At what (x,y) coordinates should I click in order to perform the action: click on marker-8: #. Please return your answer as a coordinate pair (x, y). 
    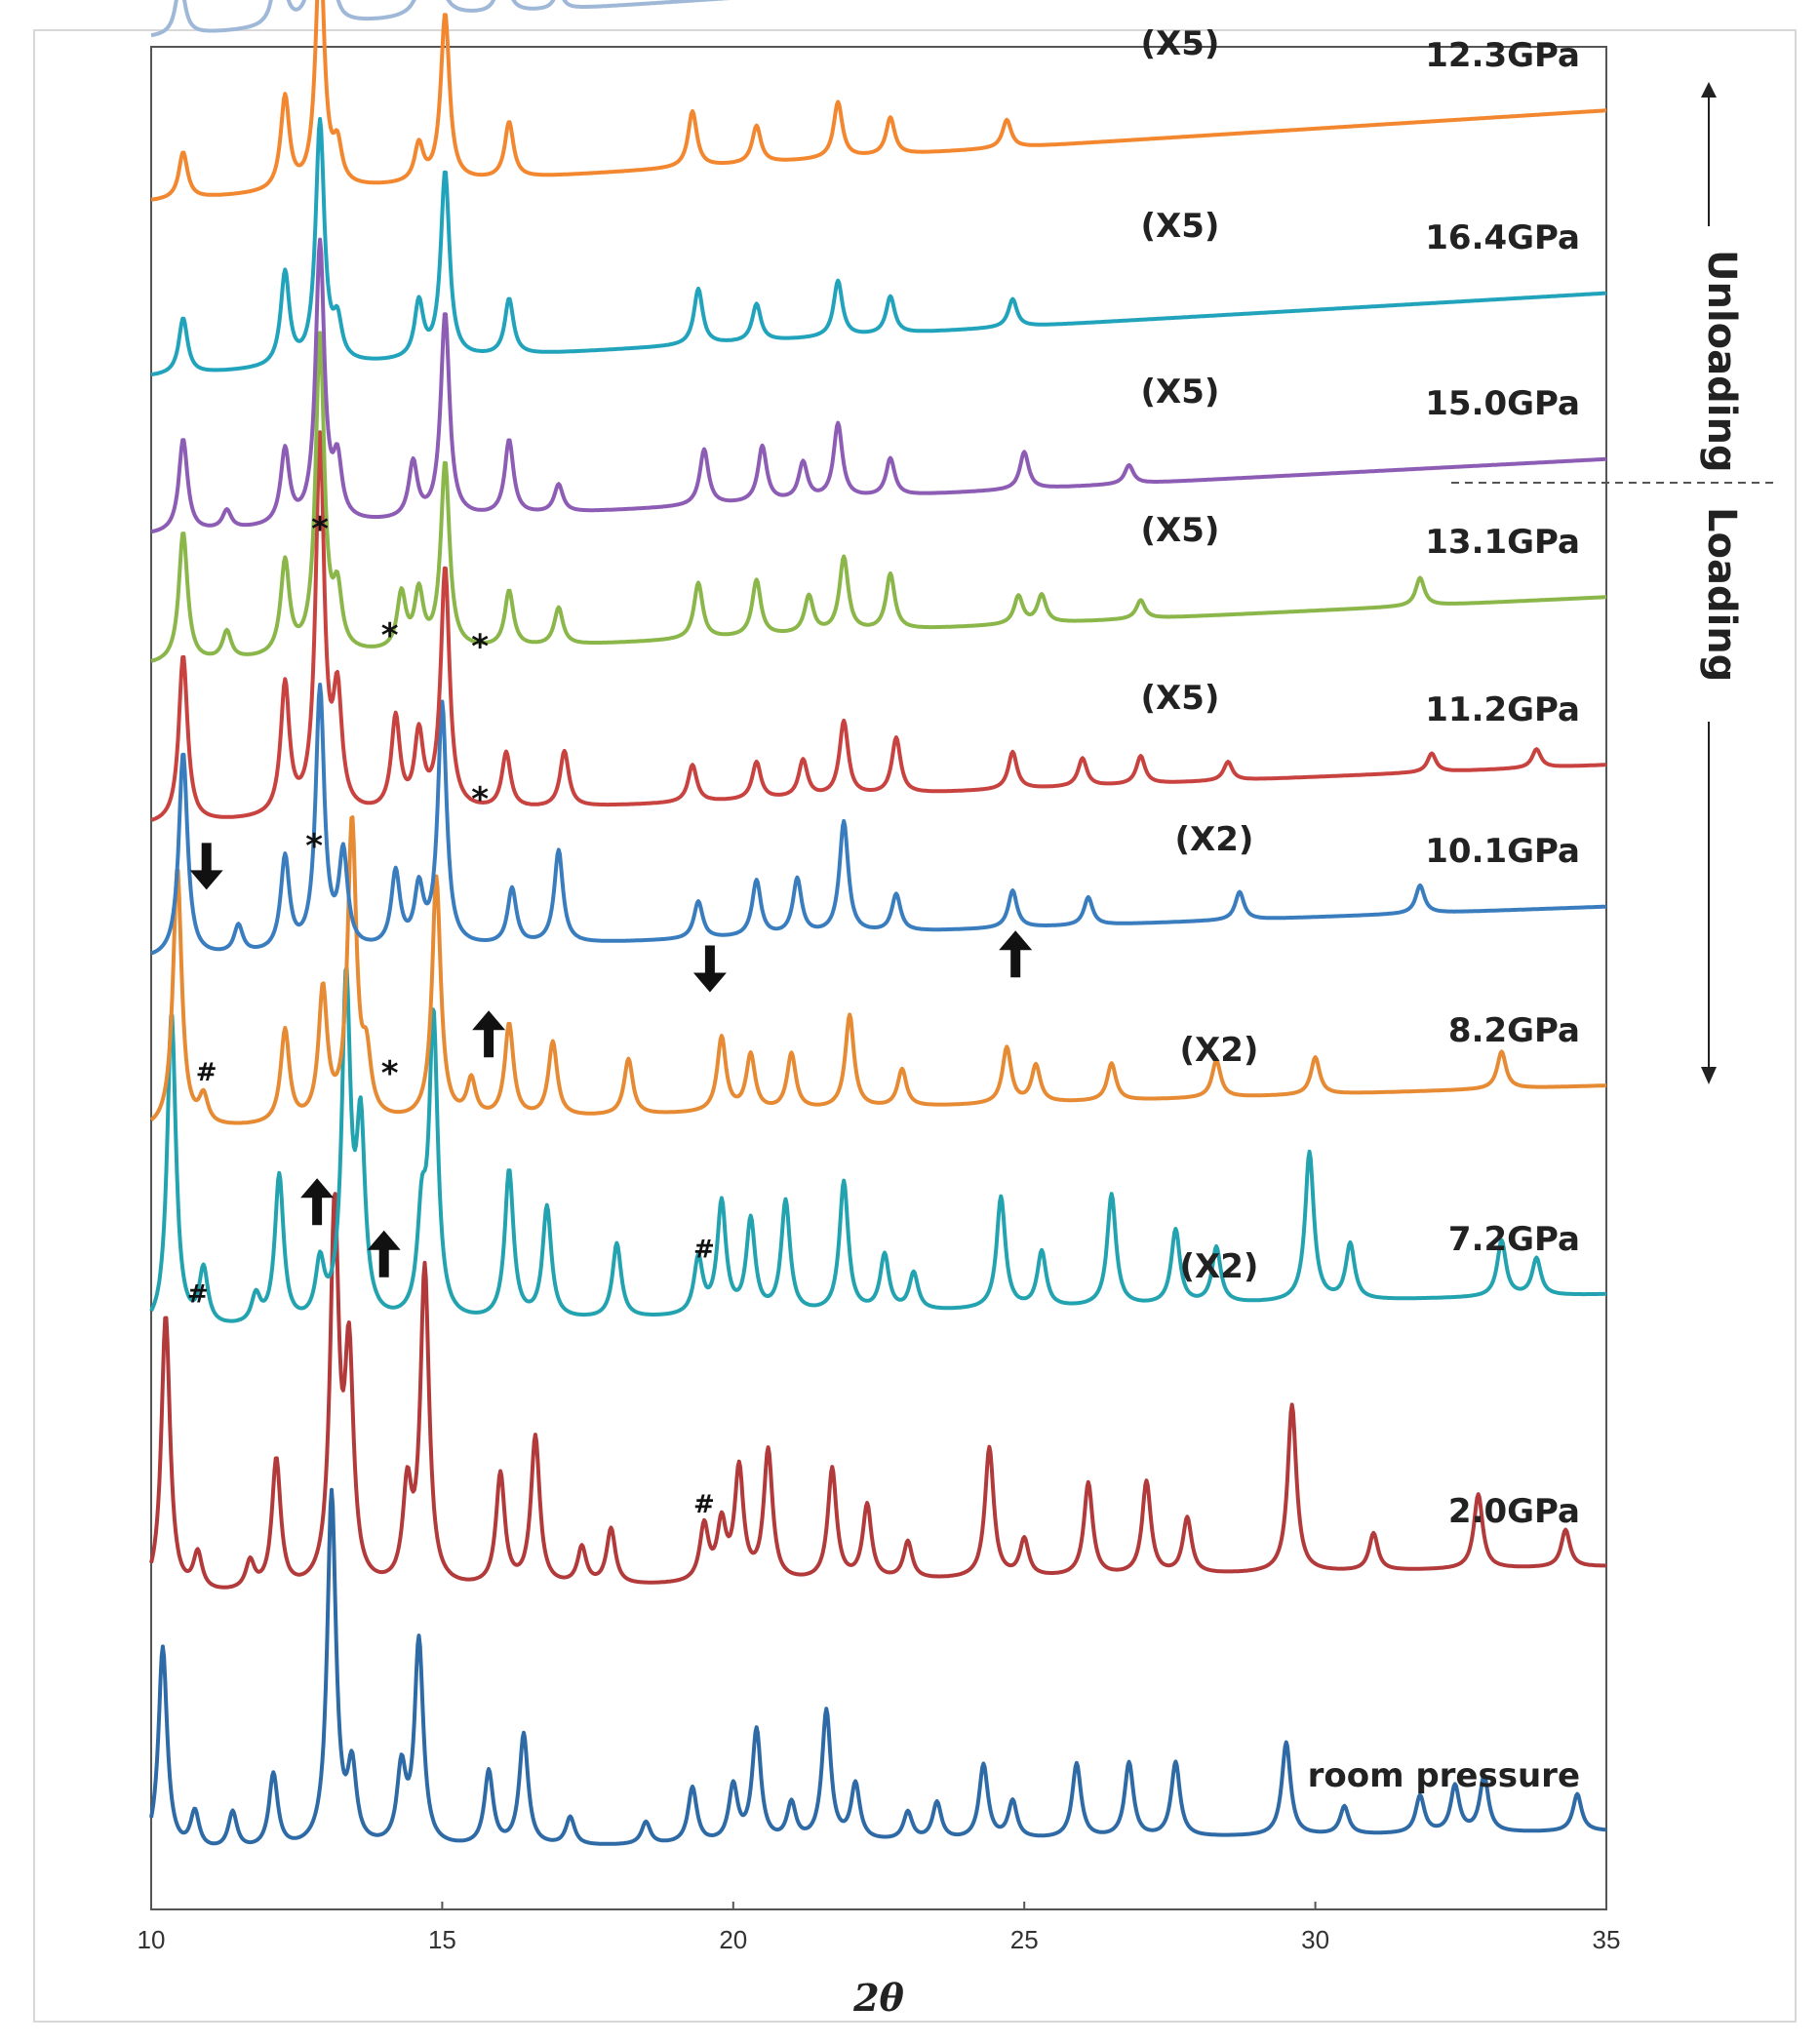
    Looking at the image, I should click on (704, 1250).